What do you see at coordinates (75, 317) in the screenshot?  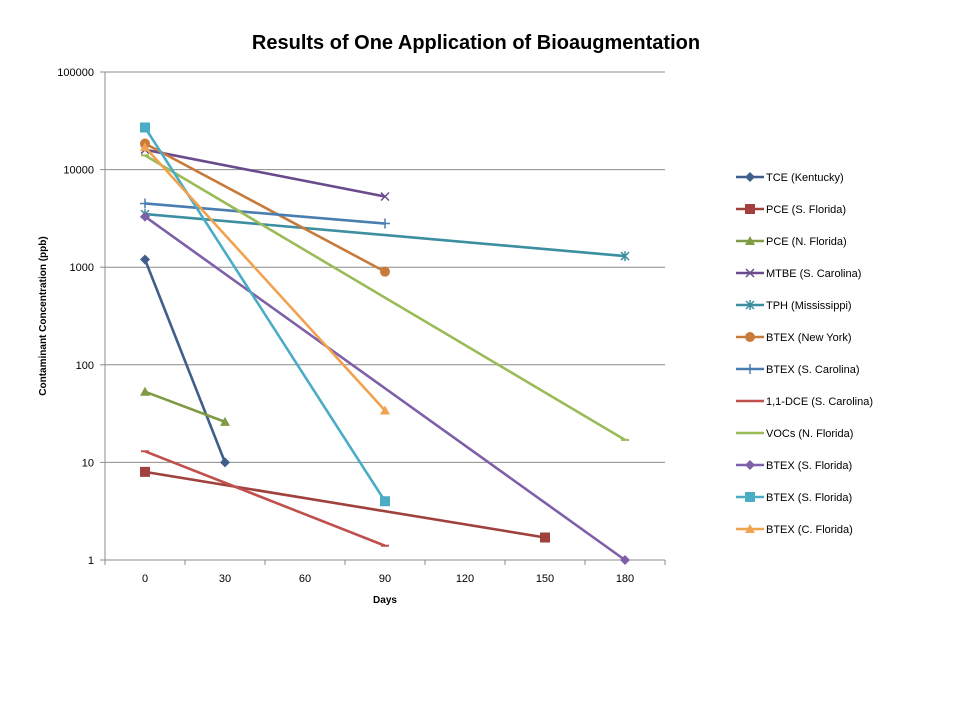 I see `y-tick-labels: 1 10 100 1000 10000 100000` at bounding box center [75, 317].